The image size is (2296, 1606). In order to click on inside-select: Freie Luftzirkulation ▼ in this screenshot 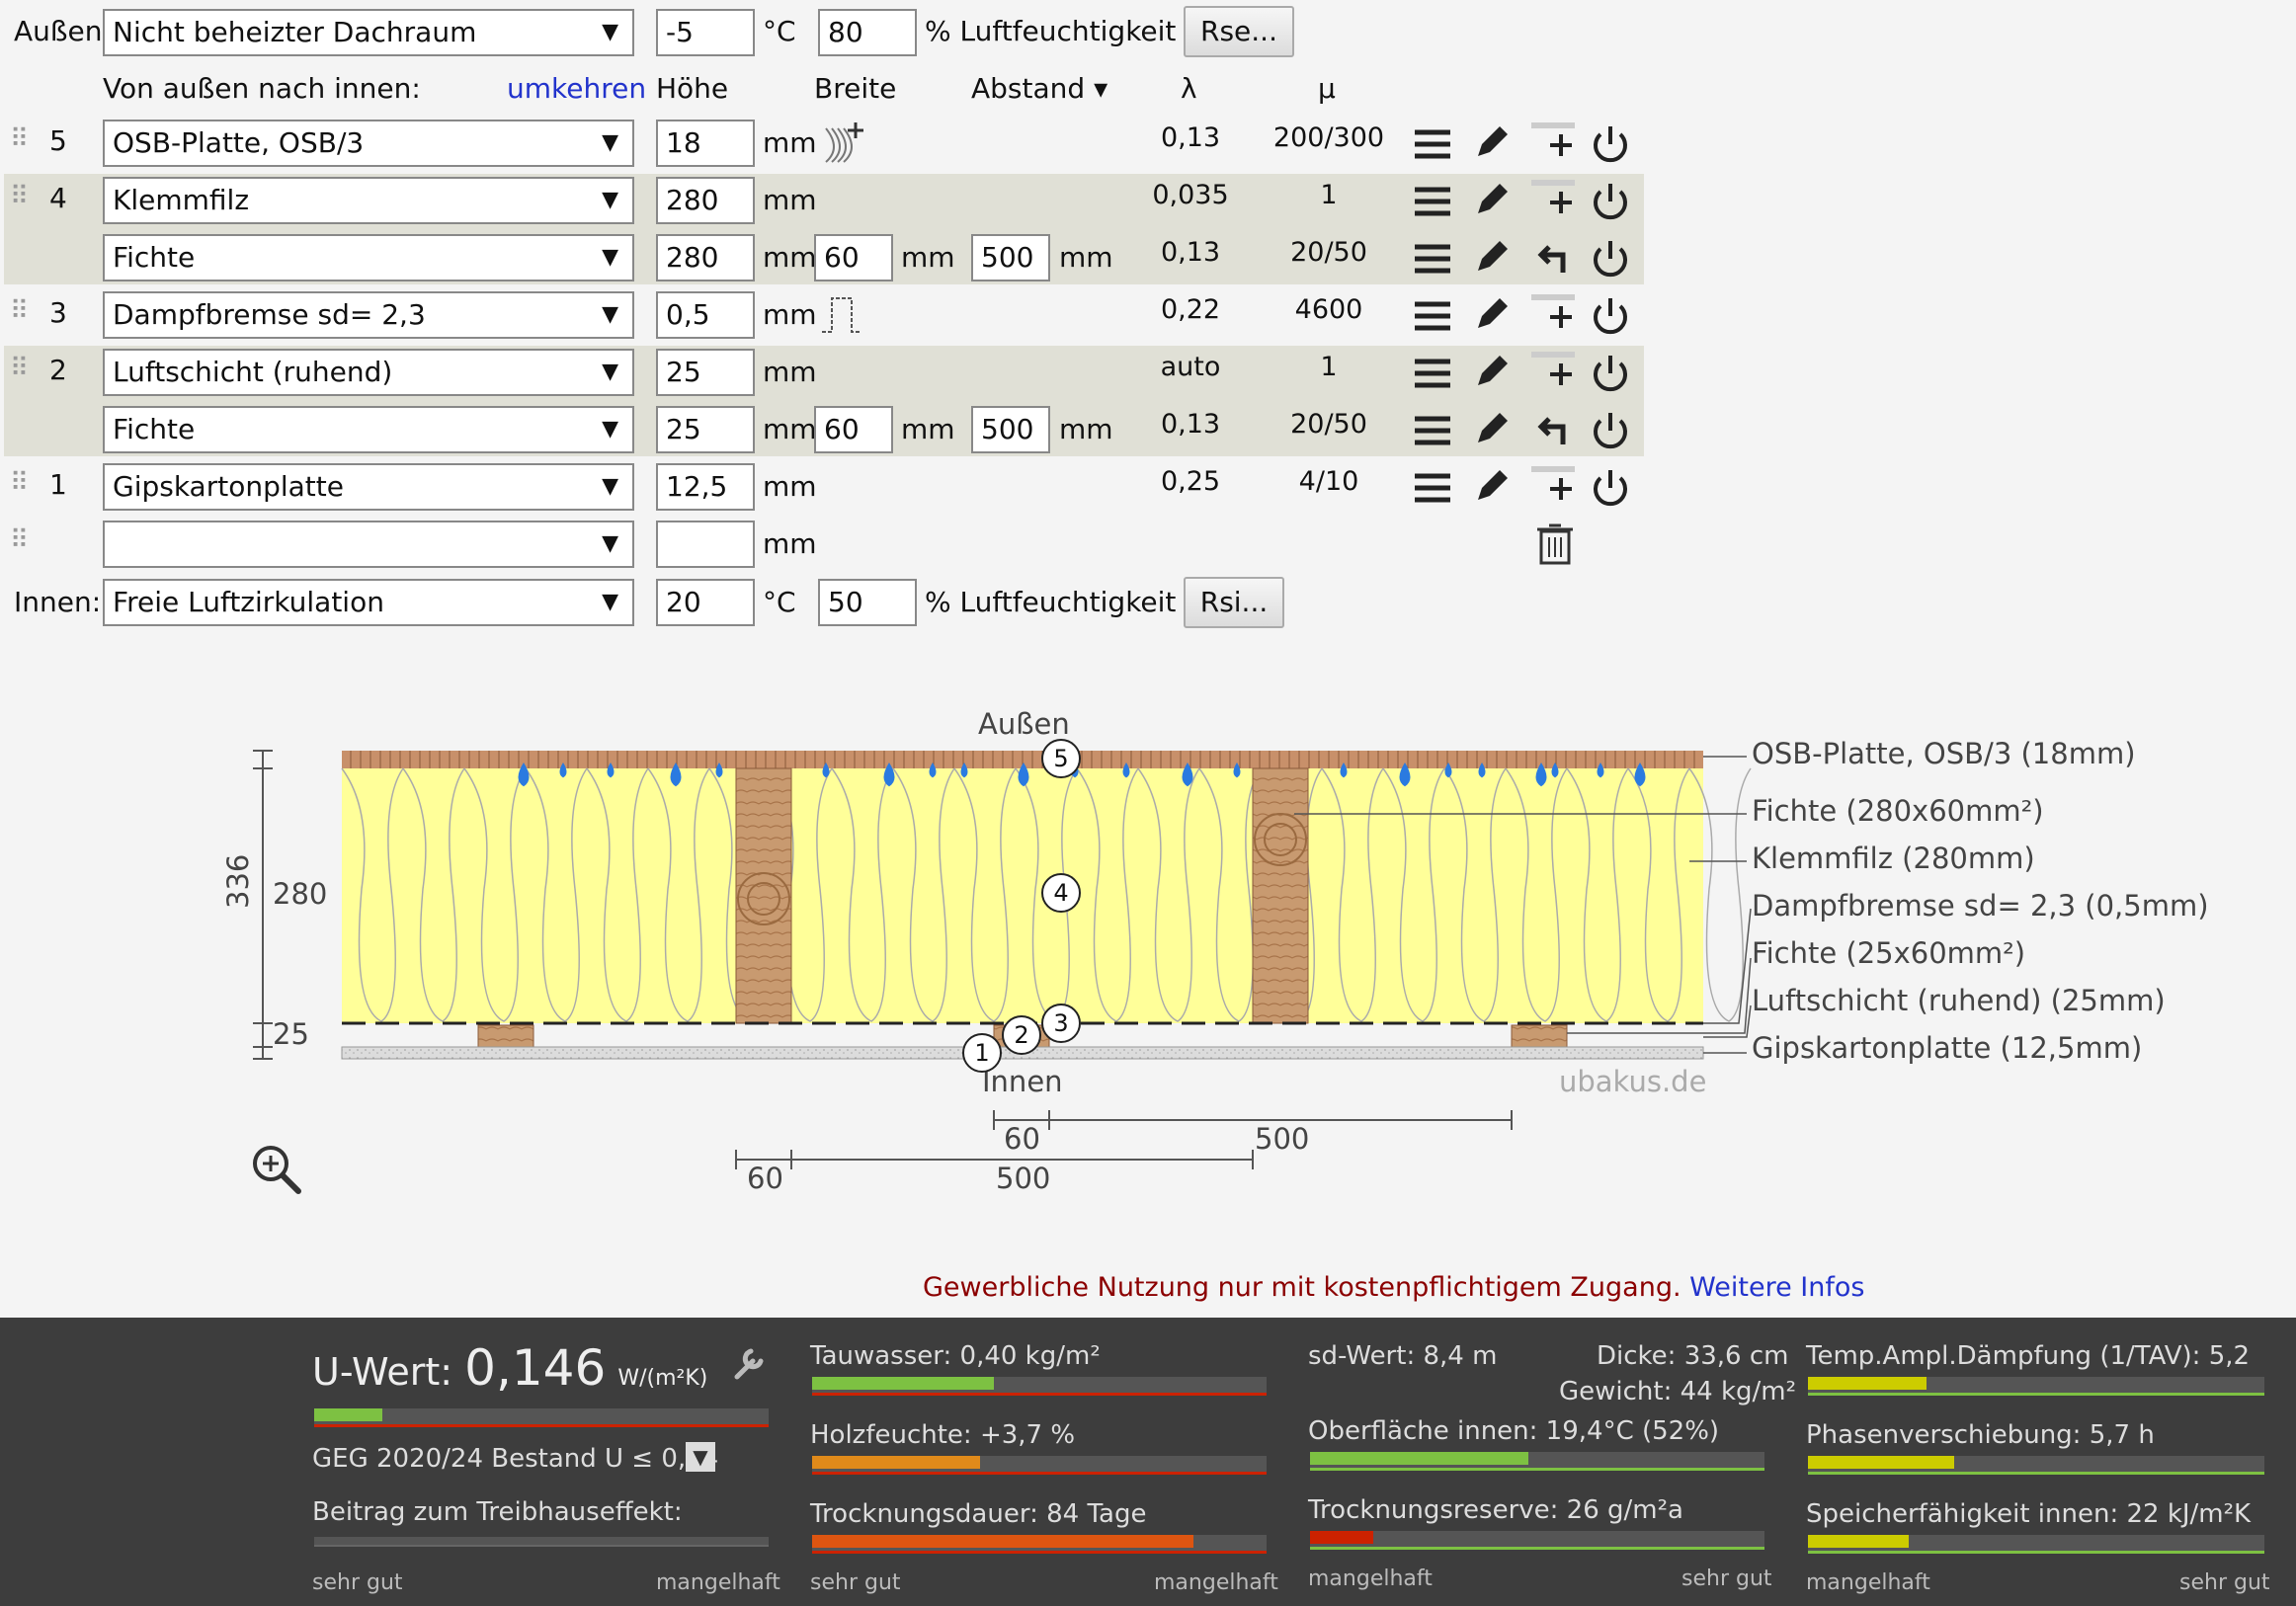, I will do `click(368, 602)`.